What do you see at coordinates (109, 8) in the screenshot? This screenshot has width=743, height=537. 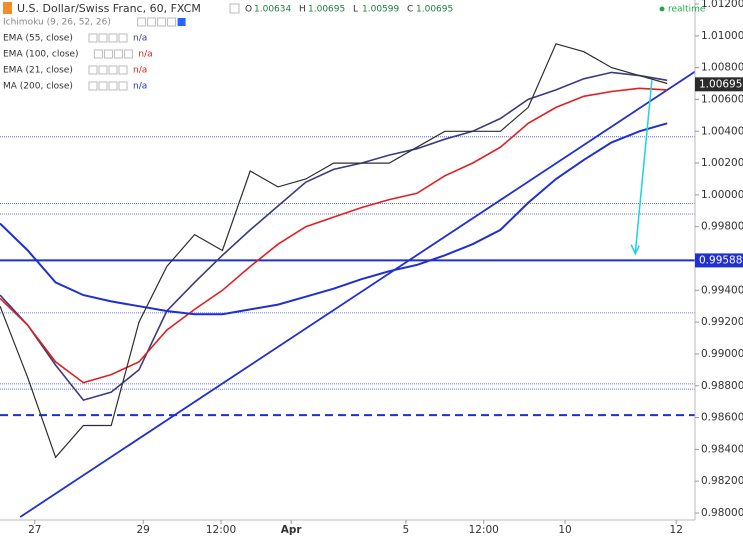 I see `chart-title: U.S. Dollar/Swiss Franc, 60, FXCM` at bounding box center [109, 8].